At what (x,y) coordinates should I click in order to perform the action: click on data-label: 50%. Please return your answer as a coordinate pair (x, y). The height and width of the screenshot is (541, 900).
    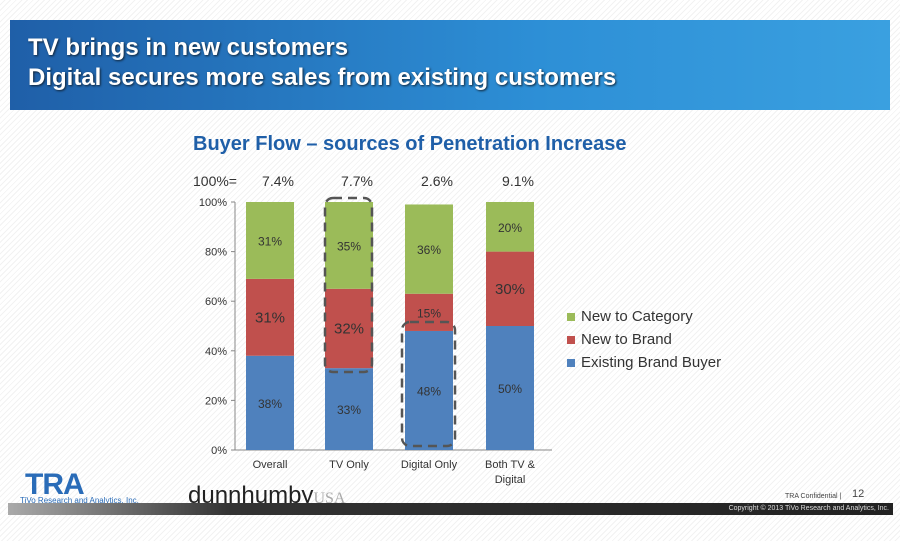
    Looking at the image, I should click on (510, 389).